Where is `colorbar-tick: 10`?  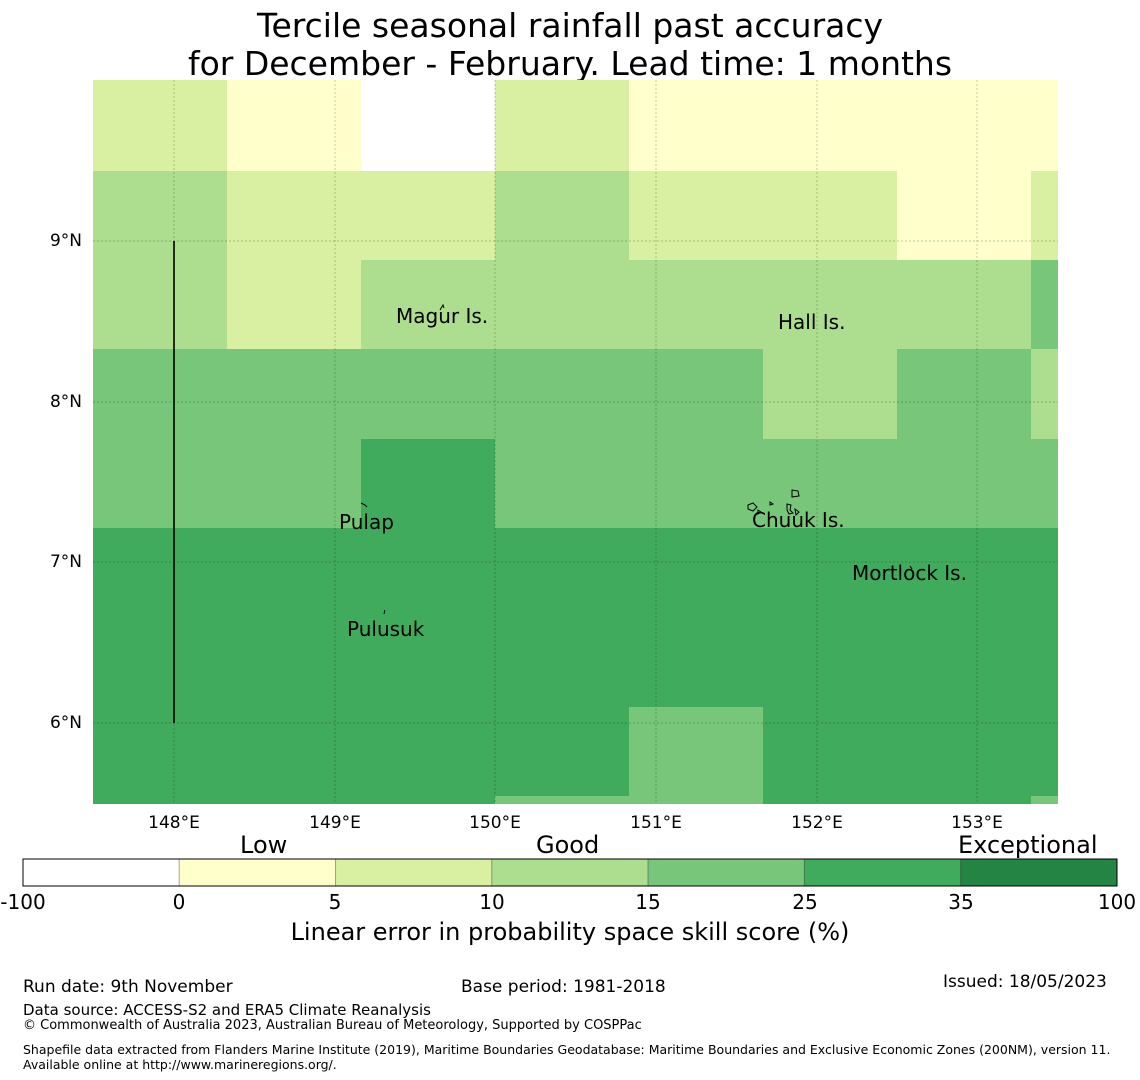
colorbar-tick: 10 is located at coordinates (492, 902).